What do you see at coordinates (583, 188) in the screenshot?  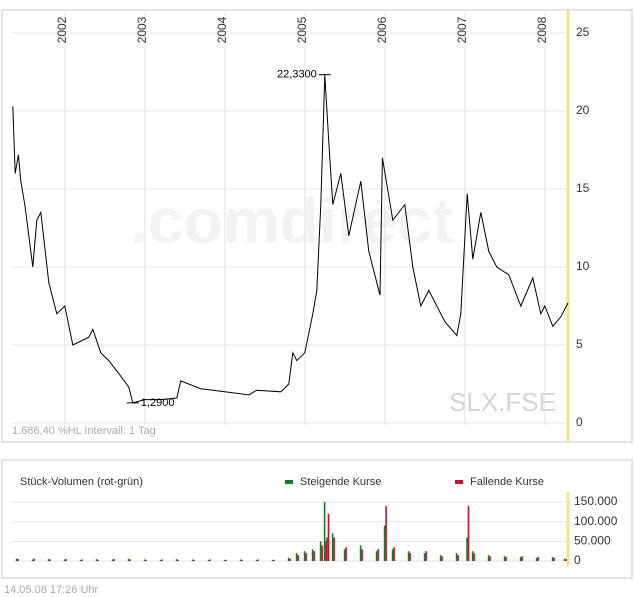 I see `y-tick-label: 15` at bounding box center [583, 188].